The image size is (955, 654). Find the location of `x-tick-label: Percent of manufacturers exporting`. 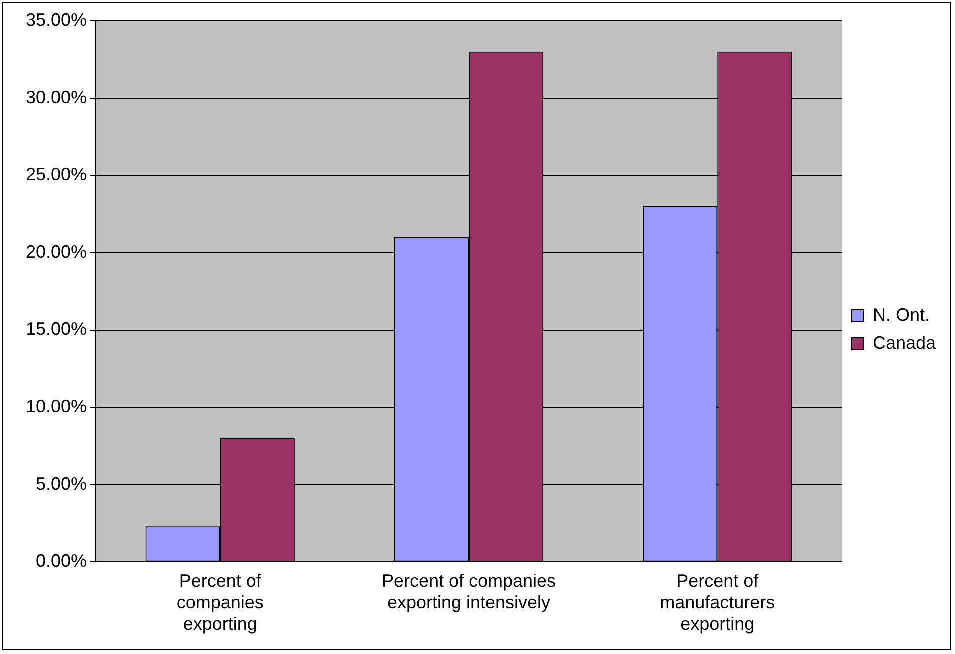

x-tick-label: Percent of manufacturers exporting is located at coordinates (718, 602).